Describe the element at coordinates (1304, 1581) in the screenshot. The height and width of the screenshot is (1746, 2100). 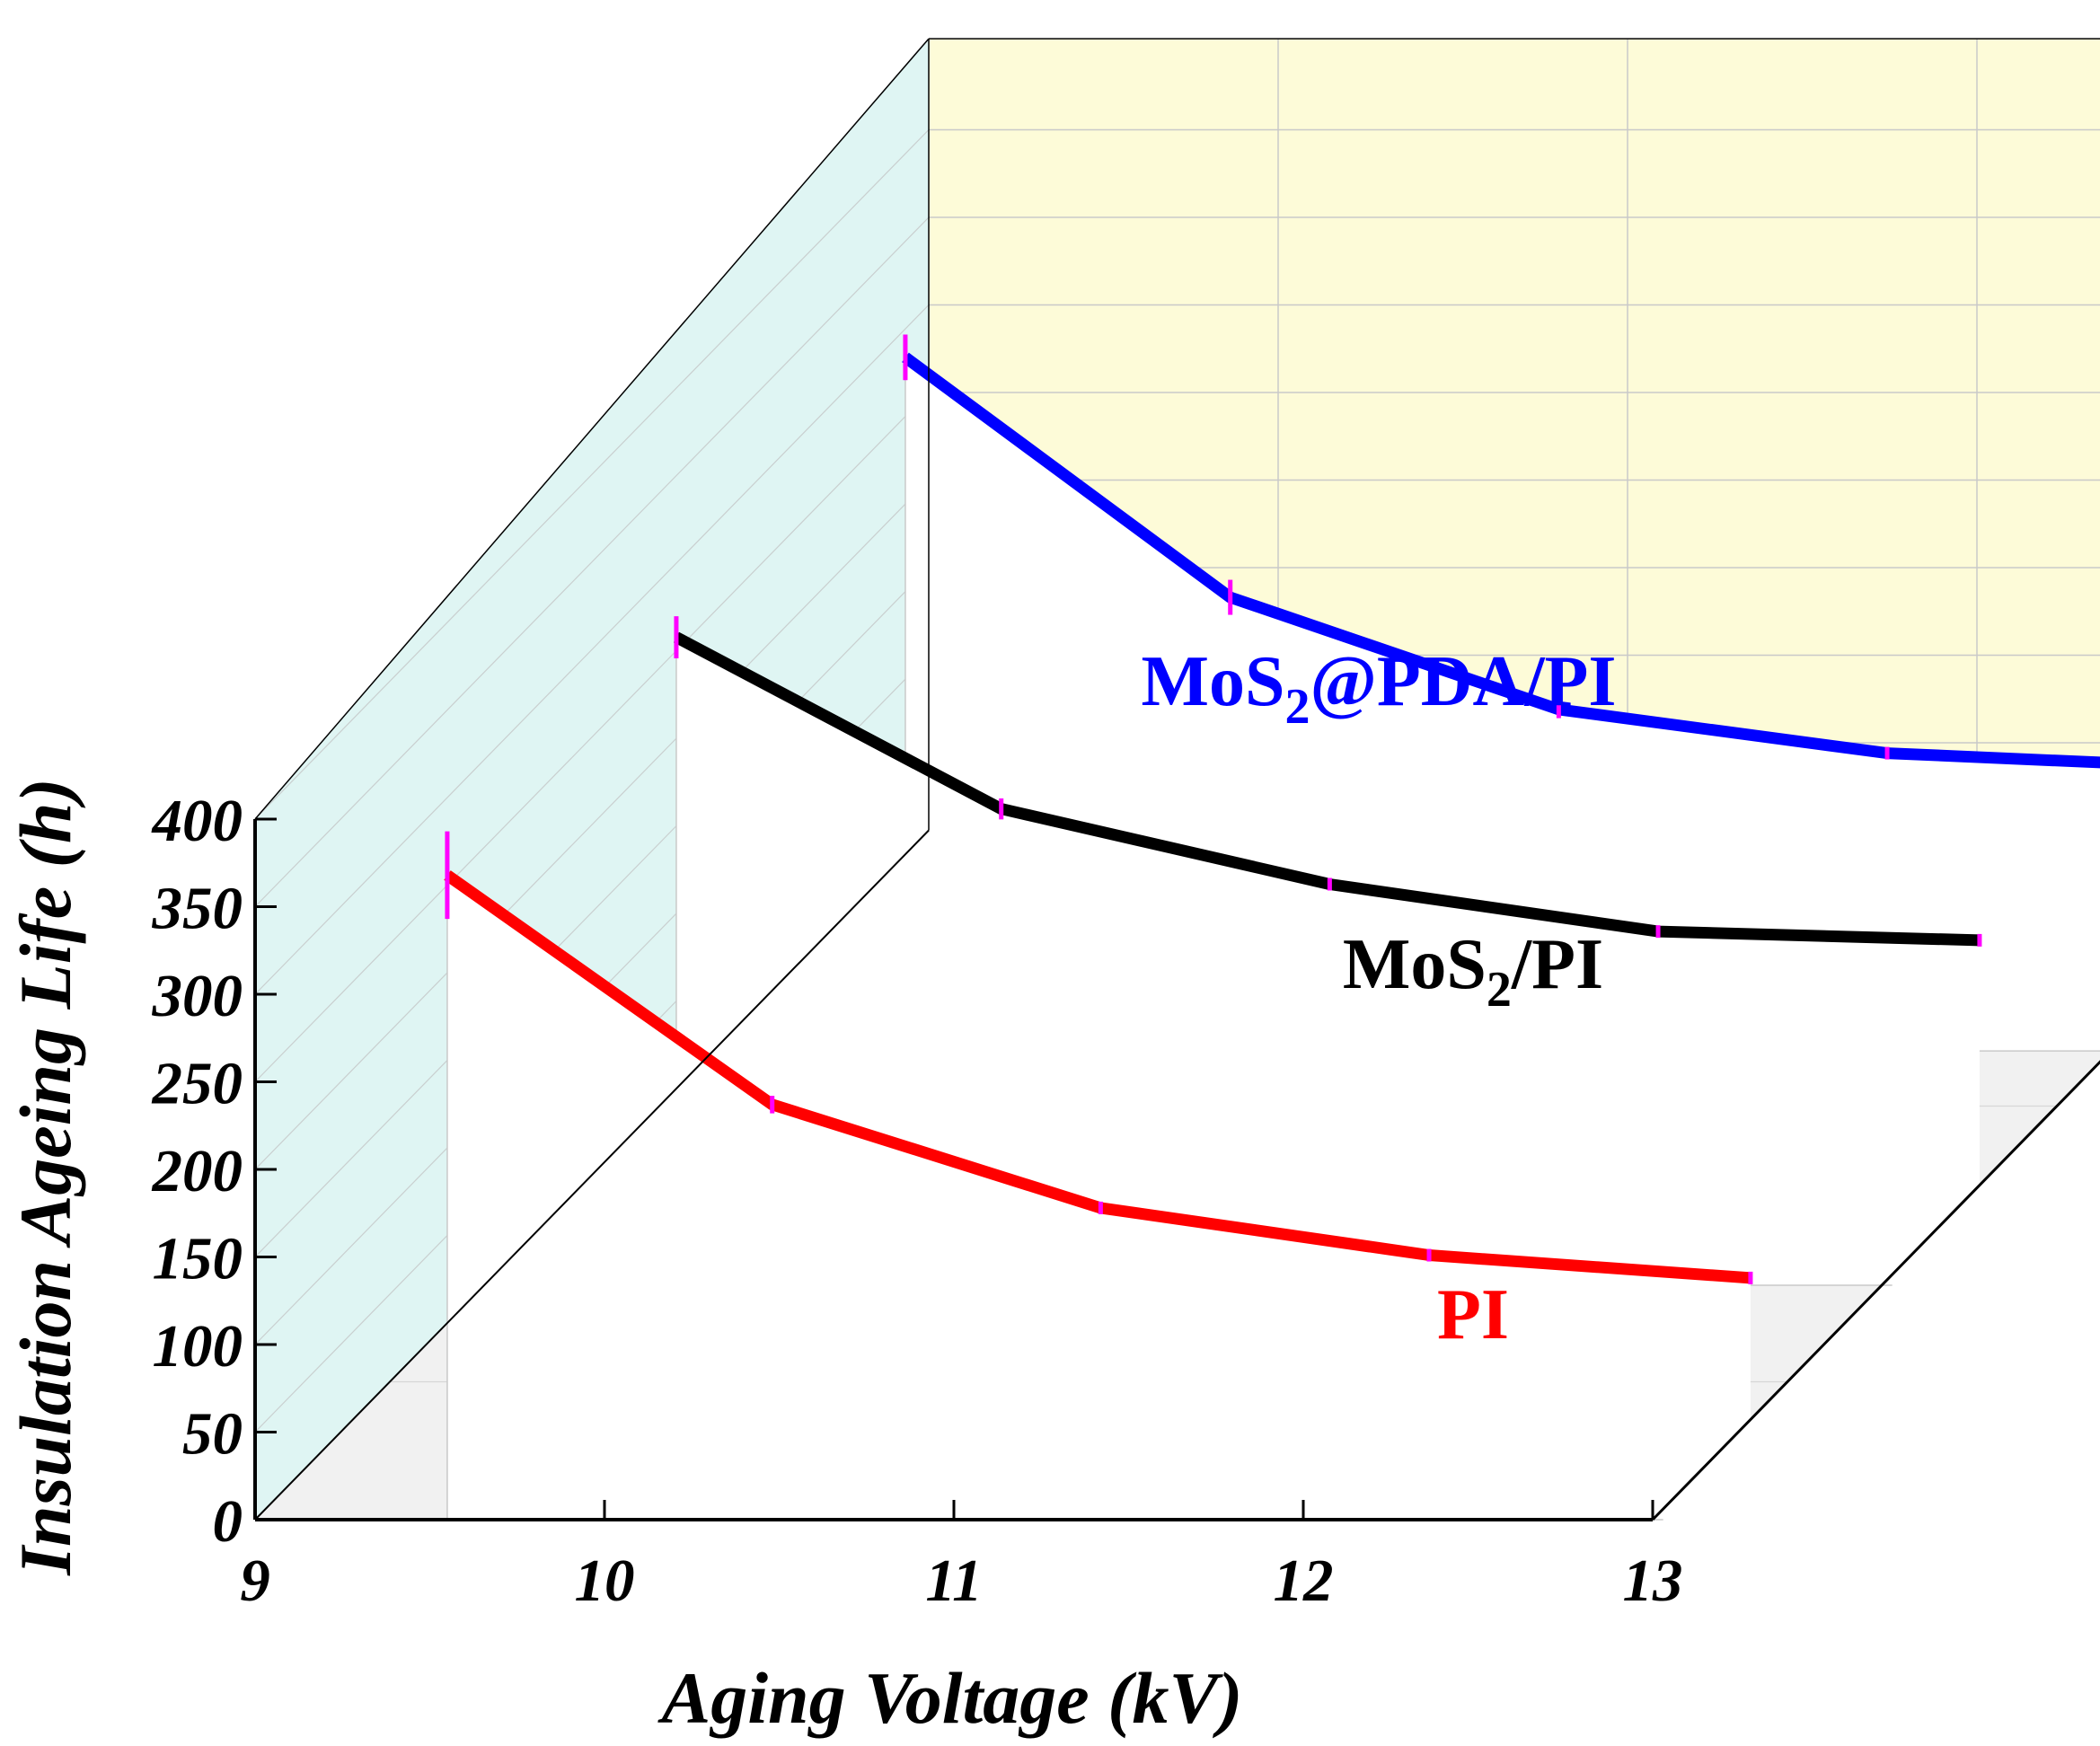
I see `x-tick-label: 12` at that location.